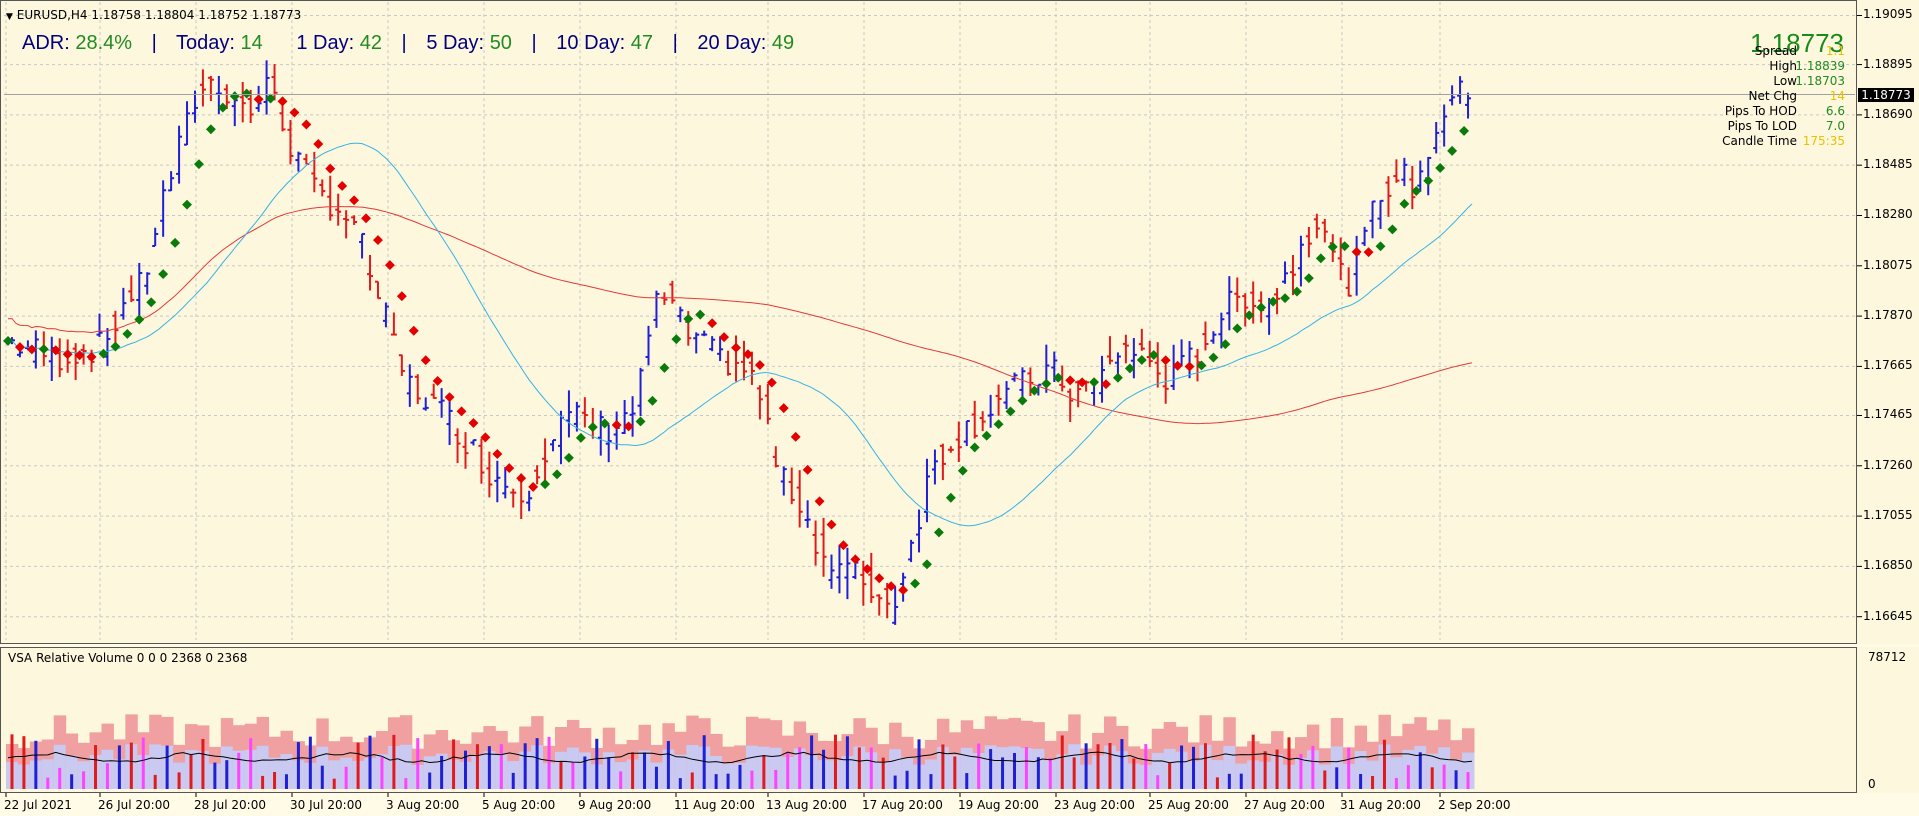 The width and height of the screenshot is (1919, 816). What do you see at coordinates (1888, 515) in the screenshot?
I see `price-tick-label: 1.17055` at bounding box center [1888, 515].